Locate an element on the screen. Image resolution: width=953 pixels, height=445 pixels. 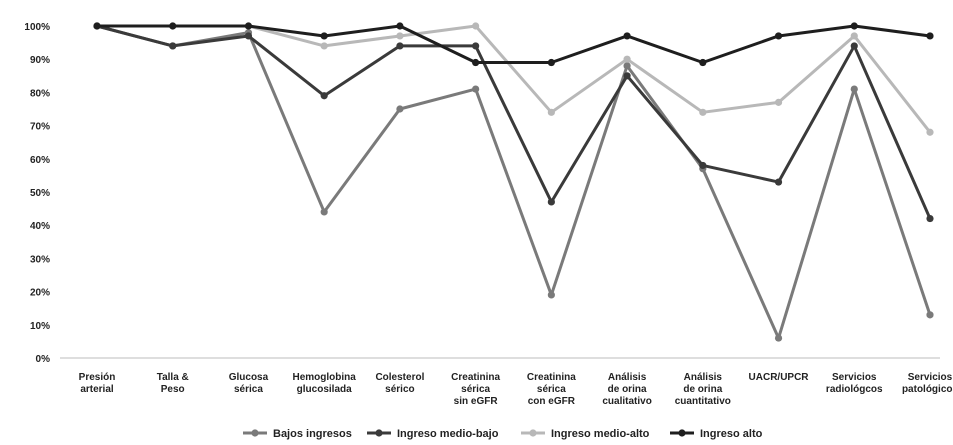
x-tick-label-line: Colesterol is located at coordinates (399, 377).